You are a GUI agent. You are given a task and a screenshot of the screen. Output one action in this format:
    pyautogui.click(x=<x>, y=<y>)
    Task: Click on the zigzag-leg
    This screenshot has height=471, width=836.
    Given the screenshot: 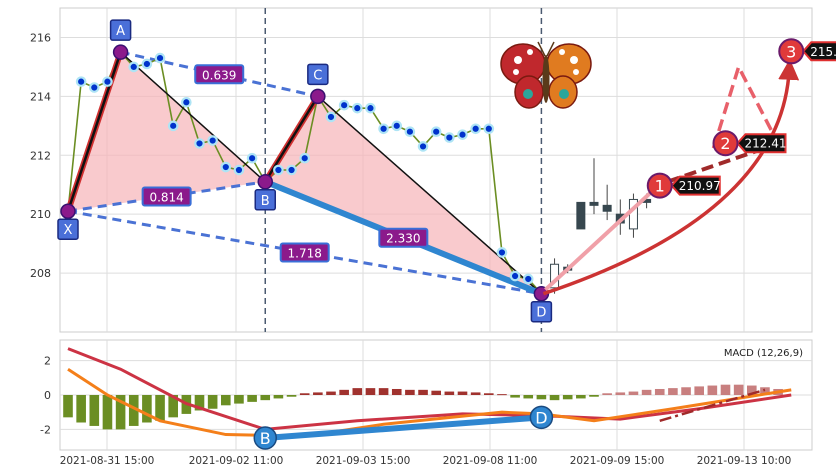 What is the action you would take?
    pyautogui.click(x=429, y=195)
    